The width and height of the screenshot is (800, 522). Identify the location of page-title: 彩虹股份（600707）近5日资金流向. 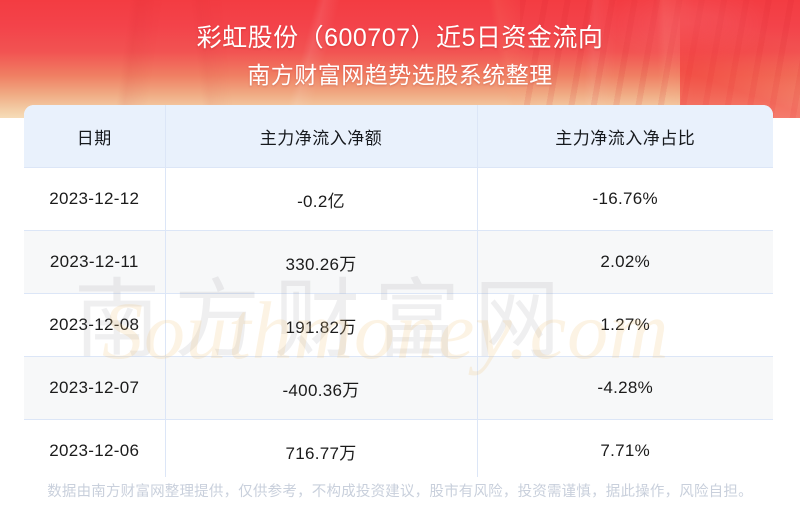
(400, 38).